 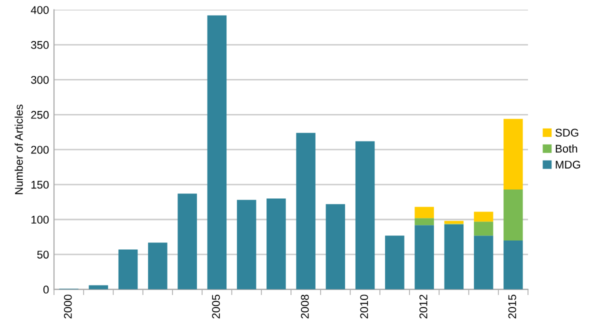 What do you see at coordinates (512, 306) in the screenshot?
I see `x-tick-label: 2015` at bounding box center [512, 306].